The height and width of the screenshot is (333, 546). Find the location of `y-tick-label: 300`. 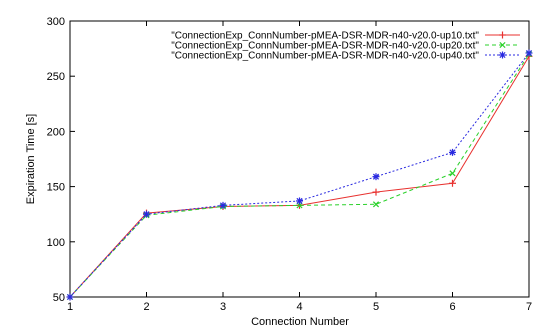

y-tick-label: 300 is located at coordinates (56, 22).